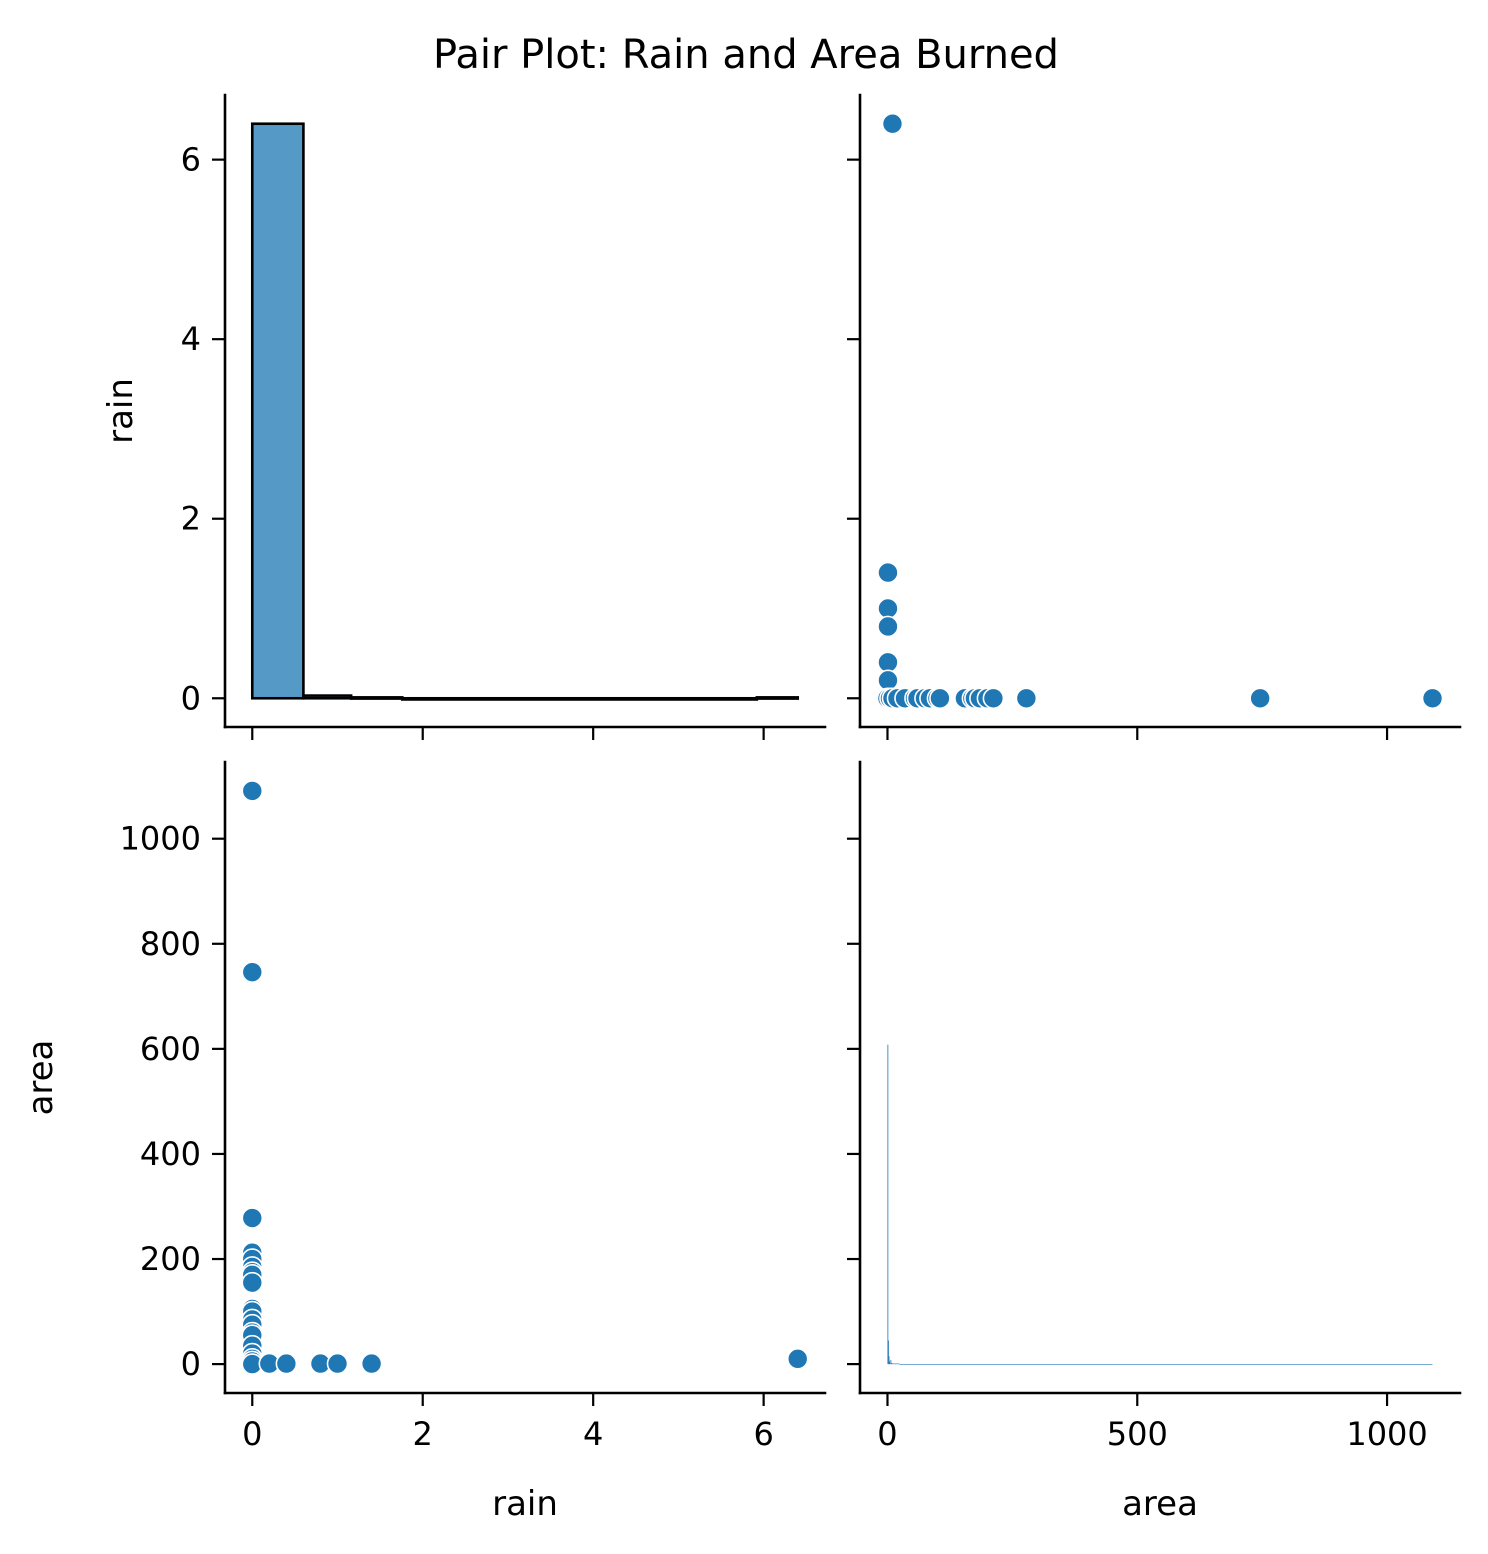 Image resolution: width=1488 pixels, height=1554 pixels. What do you see at coordinates (1386, 1434) in the screenshot?
I see `x-tick-label: 1000` at bounding box center [1386, 1434].